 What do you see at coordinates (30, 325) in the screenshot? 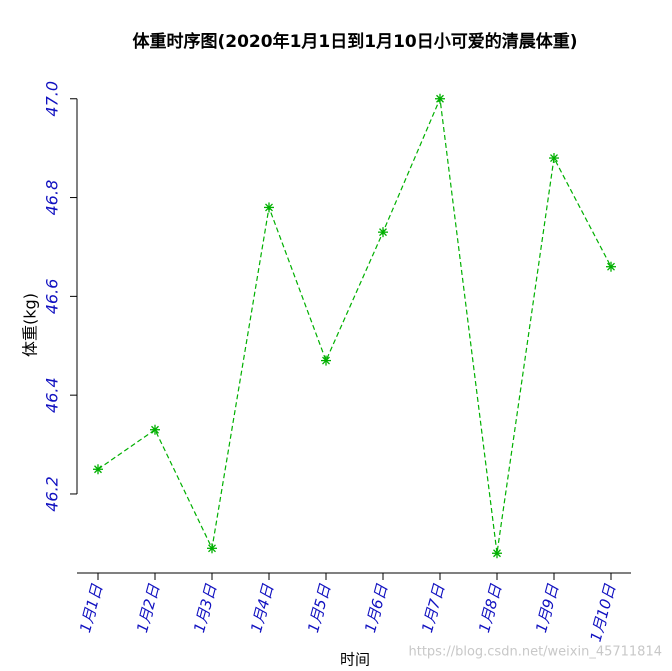
I see `y-axis-label: 体重(kg)` at bounding box center [30, 325].